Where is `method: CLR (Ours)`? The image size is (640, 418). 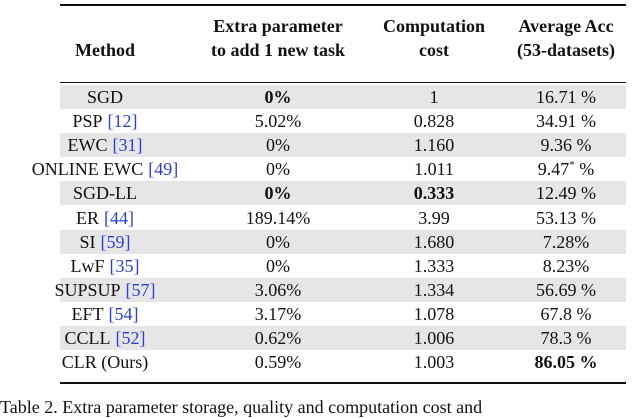
method: CLR (Ours) is located at coordinates (105, 362).